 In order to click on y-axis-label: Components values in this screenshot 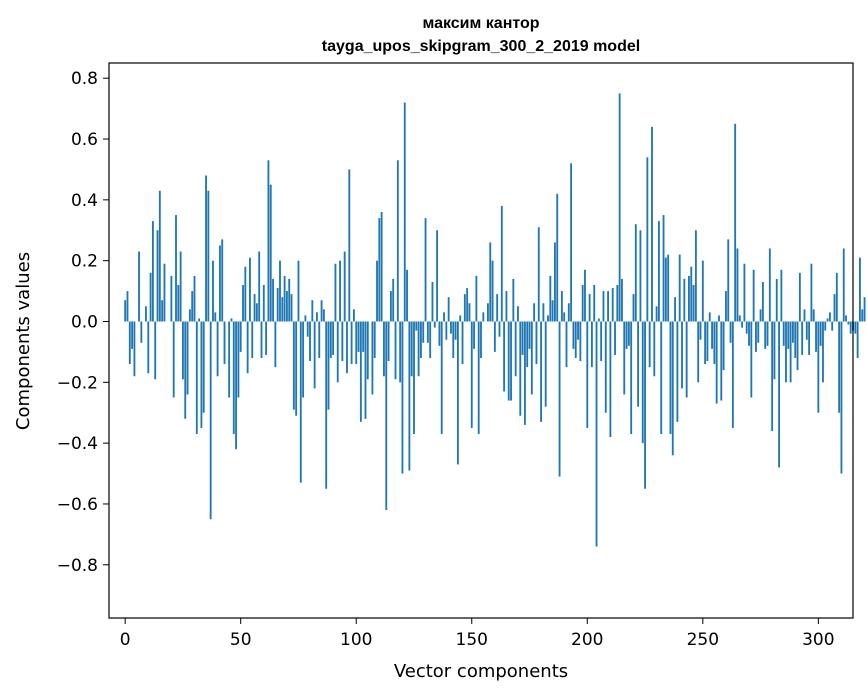, I will do `click(23, 341)`.